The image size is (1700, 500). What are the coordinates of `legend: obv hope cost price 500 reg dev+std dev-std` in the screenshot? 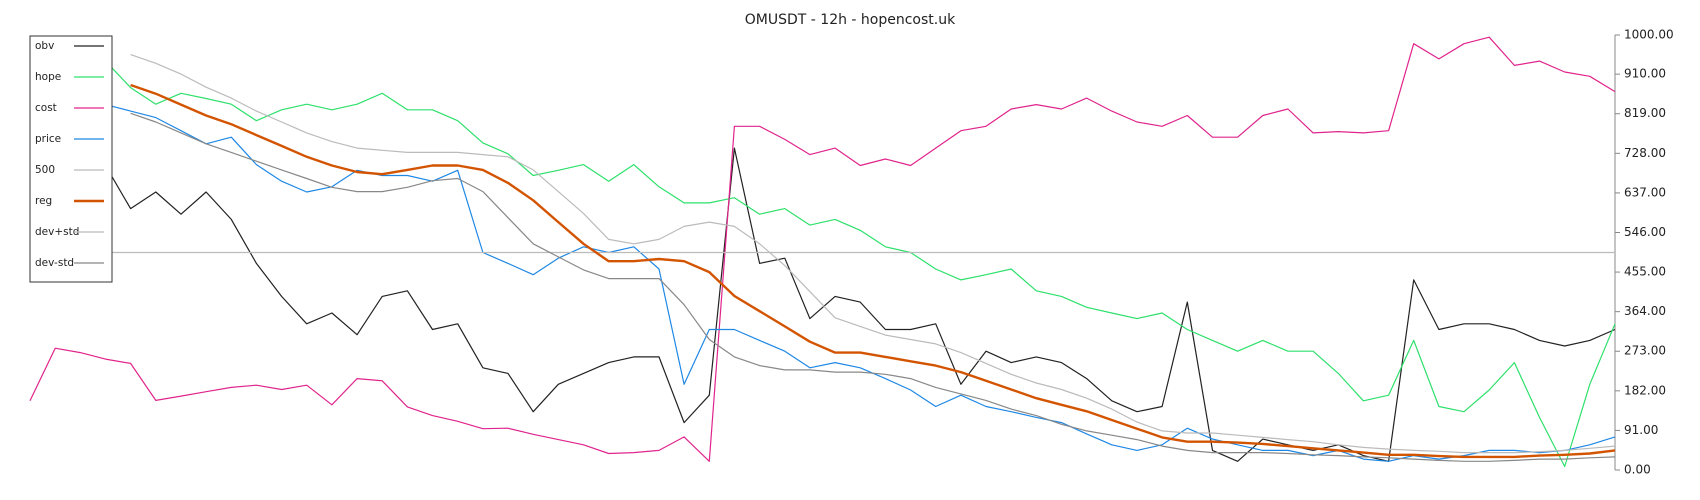 It's located at (71, 159).